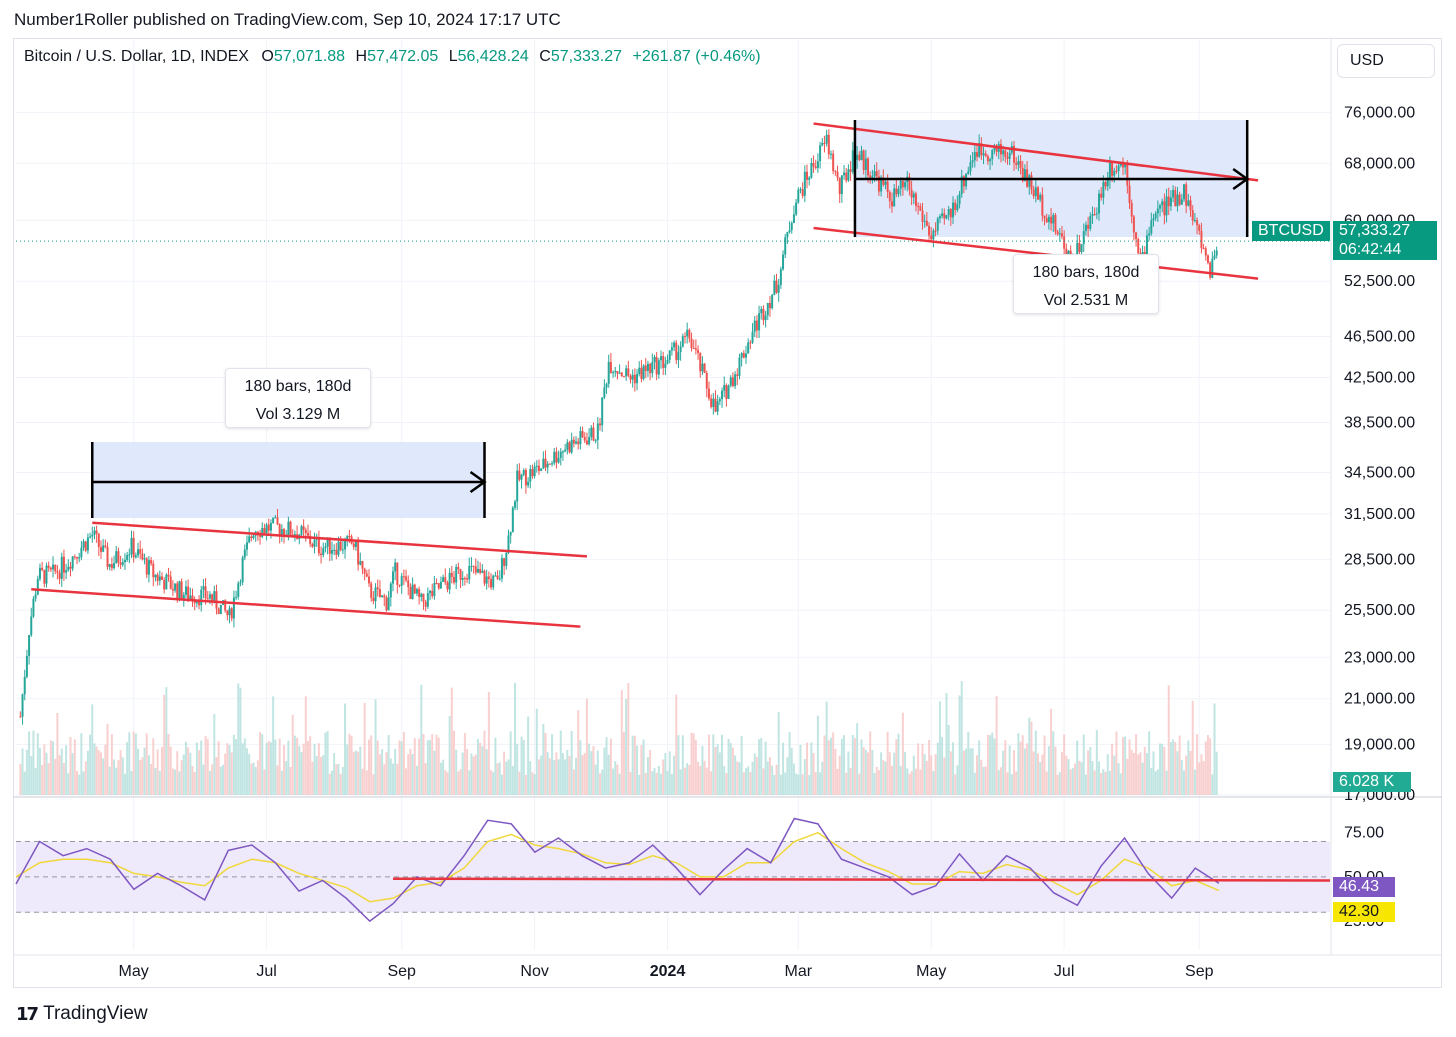 This screenshot has height=1037, width=1456. Describe the element at coordinates (1379, 473) in the screenshot. I see `price-tick-label: 34,500.00` at that location.